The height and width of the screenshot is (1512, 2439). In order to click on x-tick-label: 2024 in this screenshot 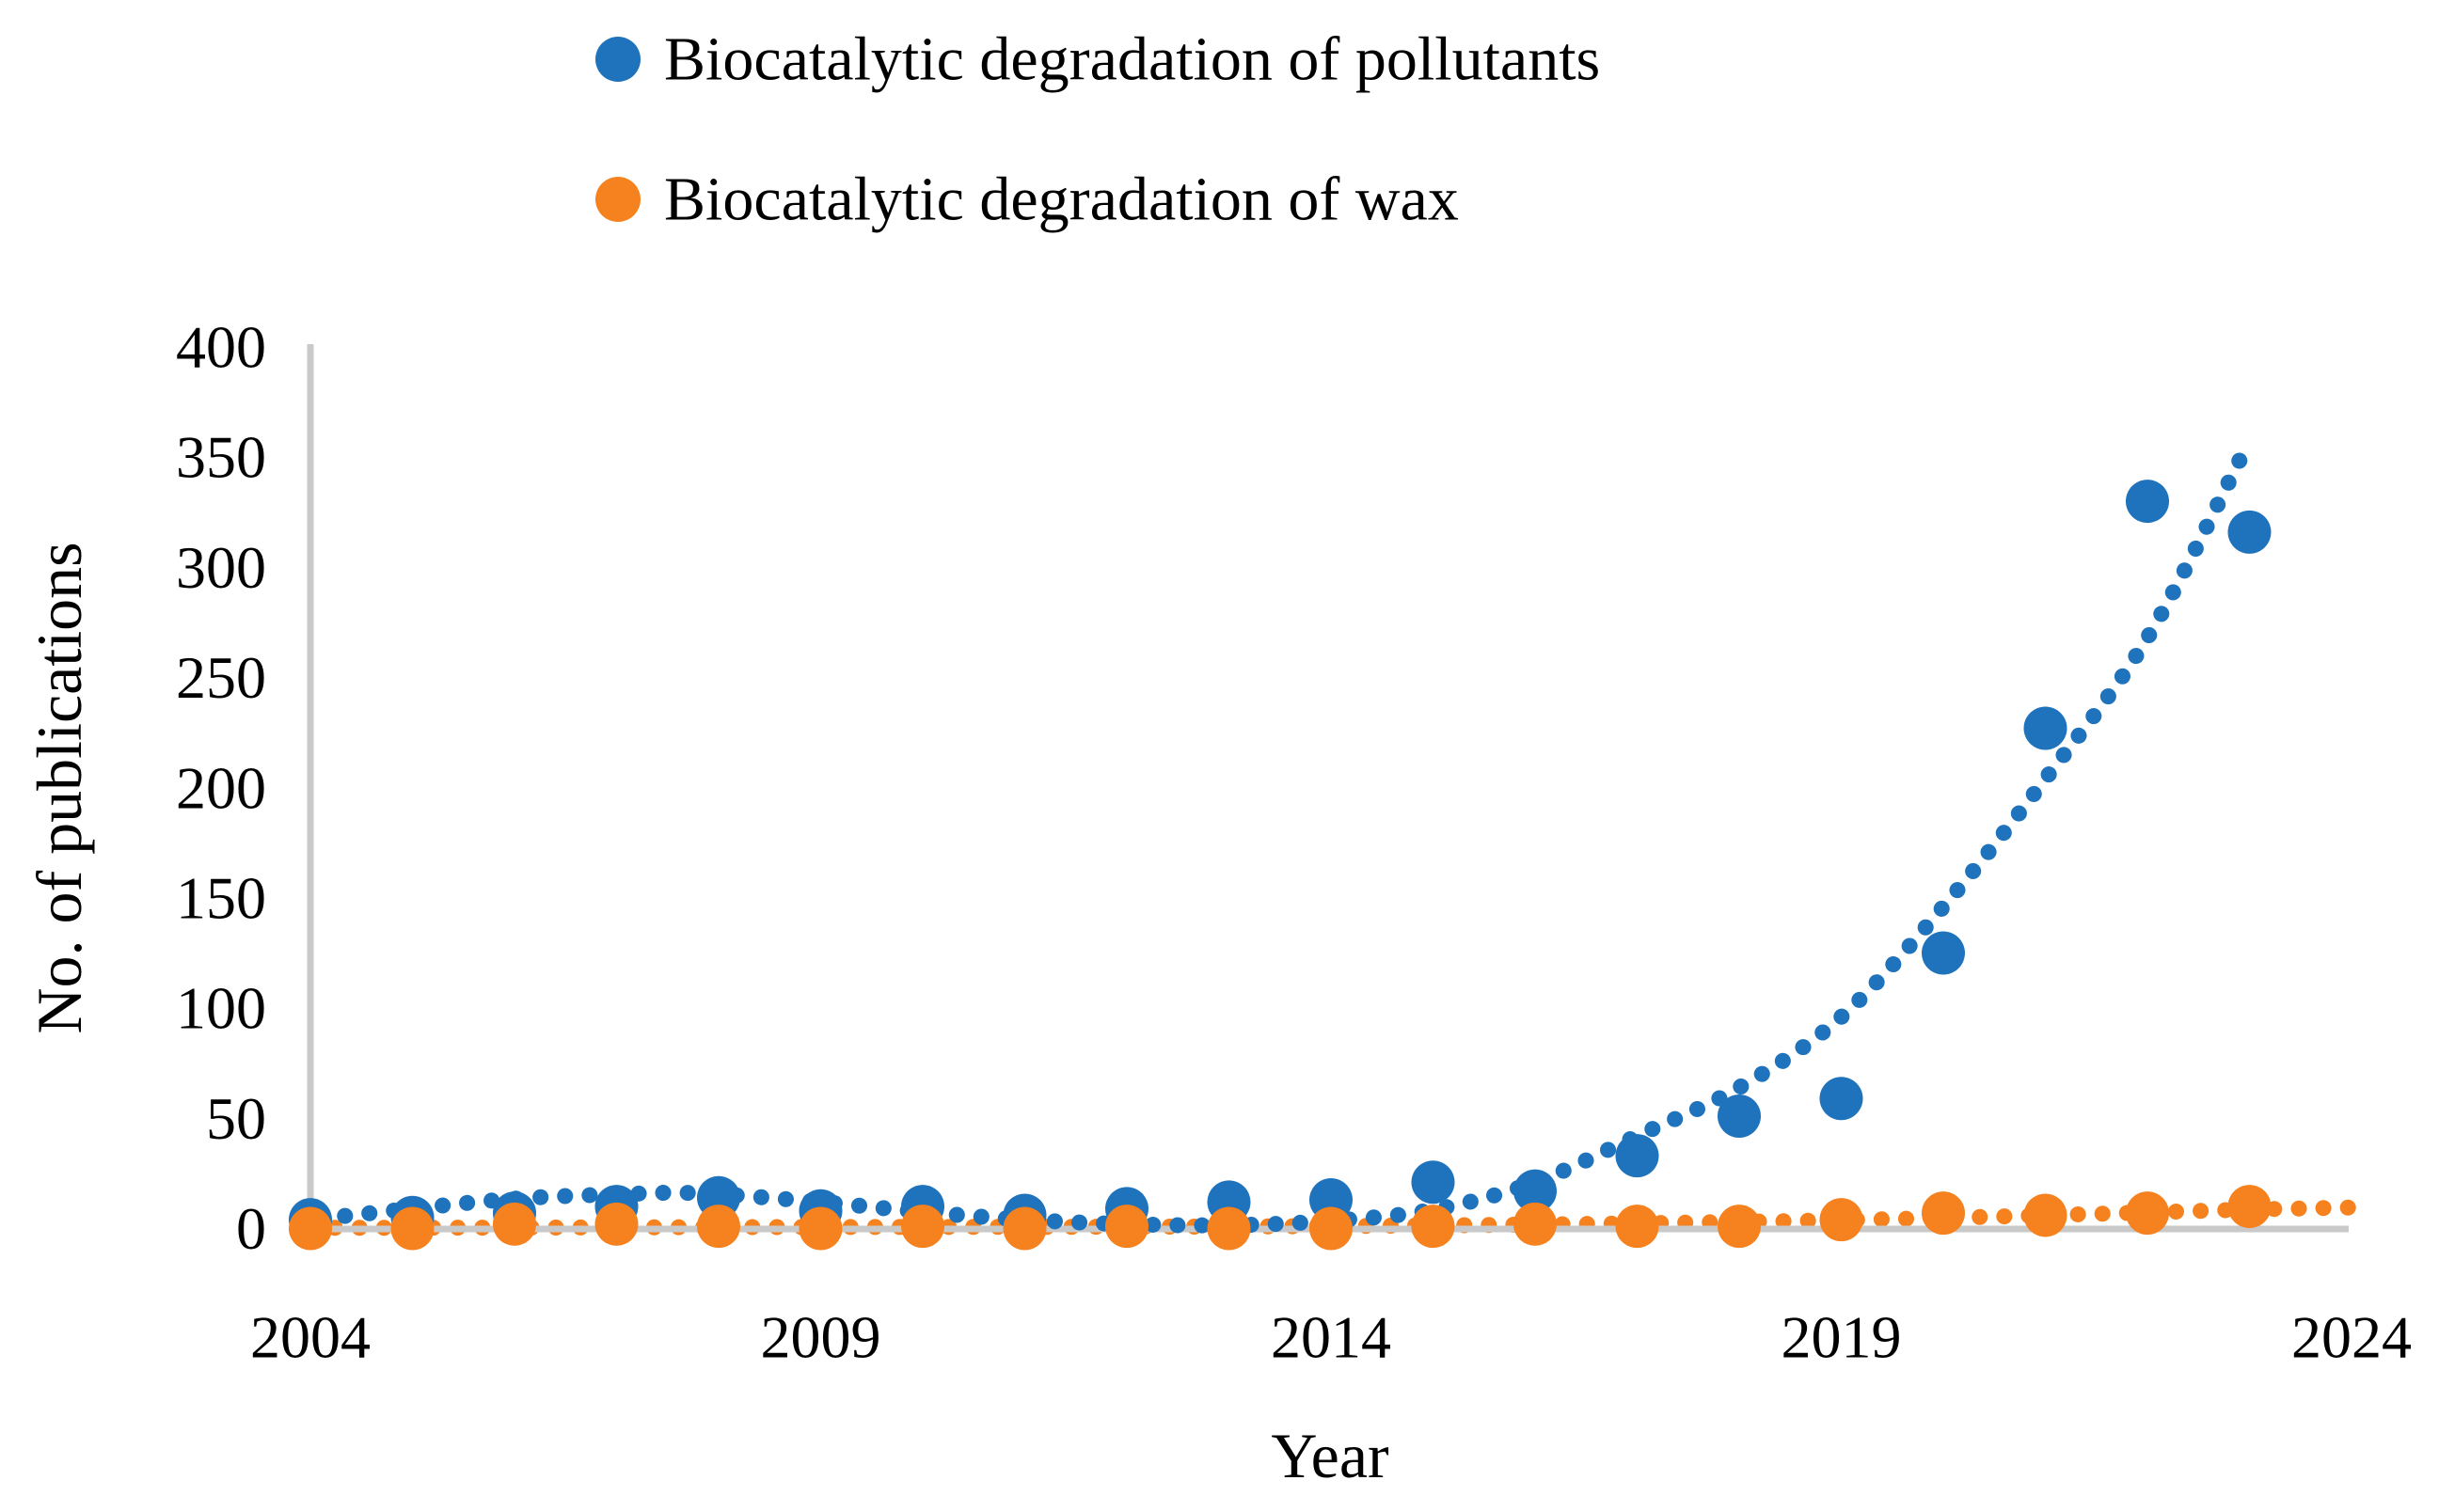, I will do `click(2351, 1337)`.